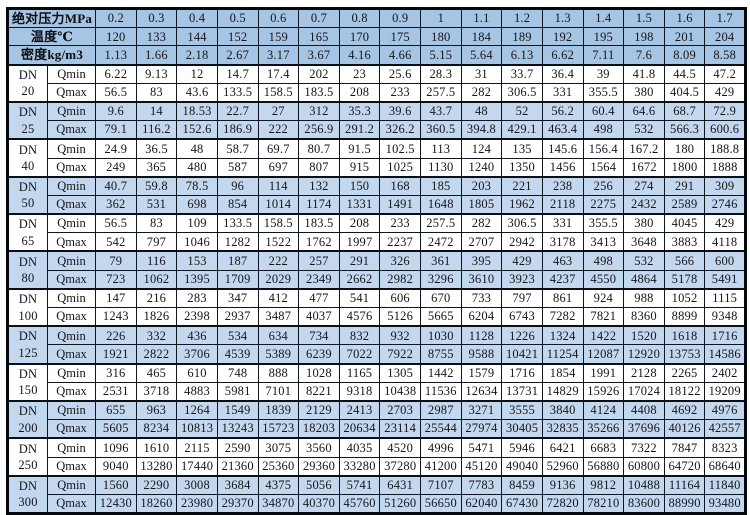 The width and height of the screenshot is (750, 515). Describe the element at coordinates (400, 260) in the screenshot. I see `qmin-value-cell: 326` at that location.